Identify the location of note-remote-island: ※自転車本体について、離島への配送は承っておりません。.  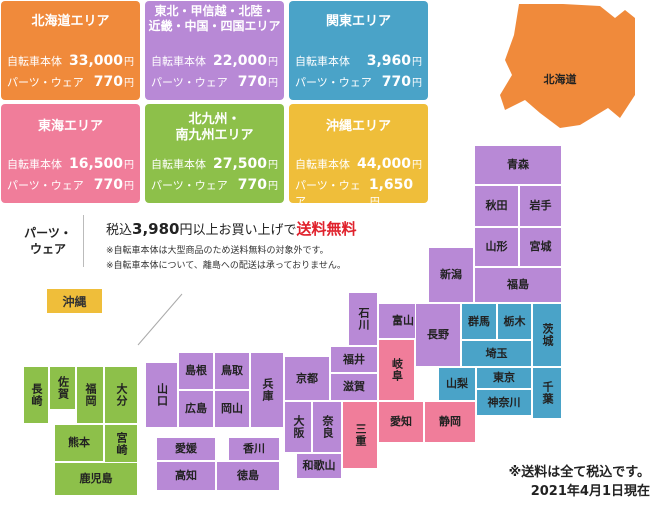
(226, 266).